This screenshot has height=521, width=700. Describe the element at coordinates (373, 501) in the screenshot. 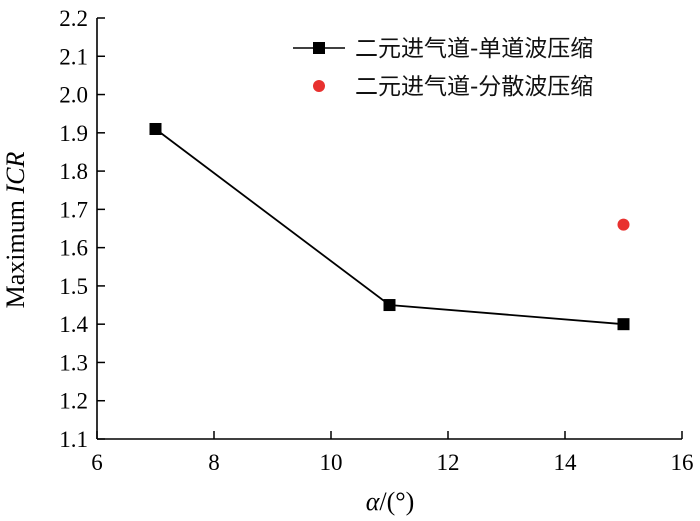

I see `x-axis-label-symbol: α` at that location.